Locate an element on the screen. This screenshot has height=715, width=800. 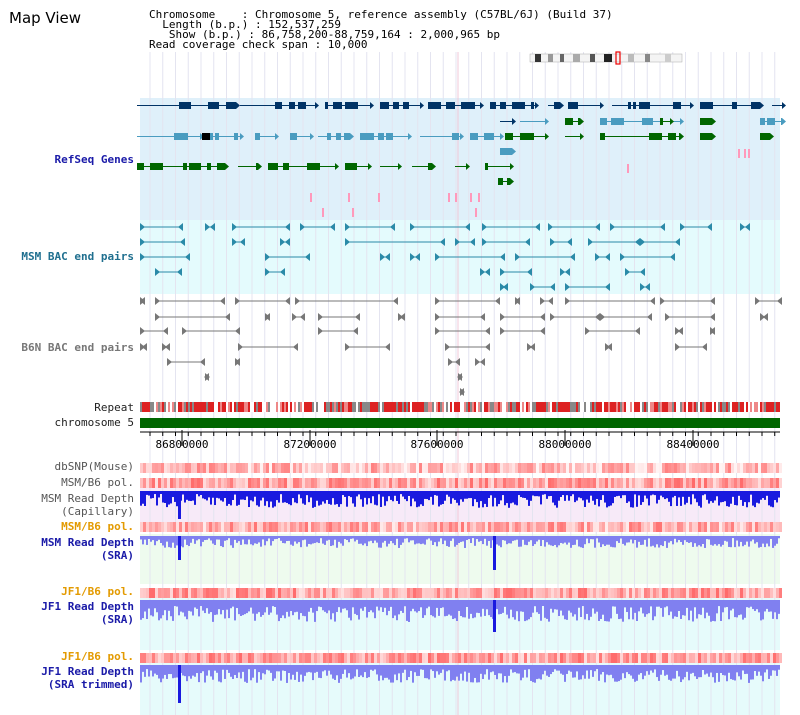
track-label-jf1-depth-trim: JF1 Read Depth is located at coordinates (87, 671).